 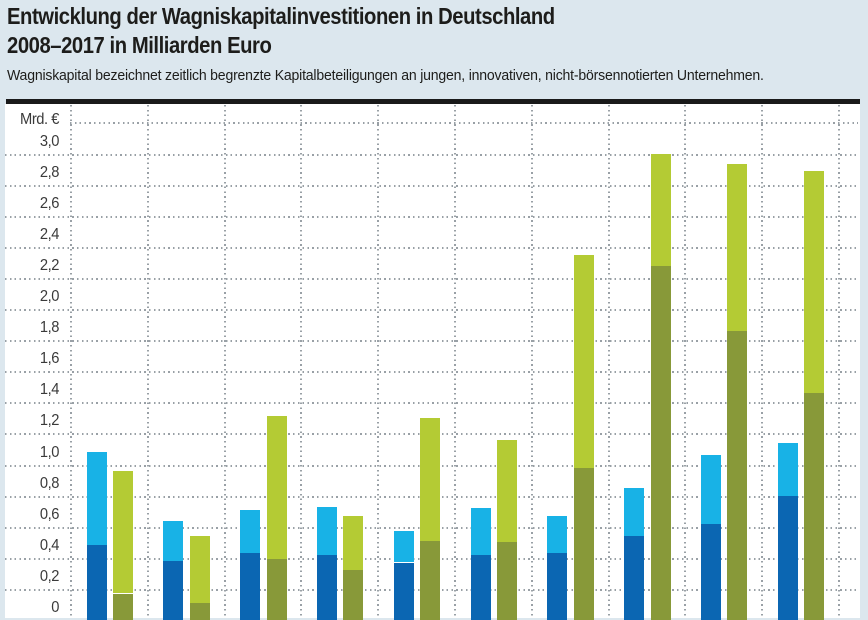 What do you see at coordinates (404, 546) in the screenshot?
I see `bar-2012-blue-light-segment` at bounding box center [404, 546].